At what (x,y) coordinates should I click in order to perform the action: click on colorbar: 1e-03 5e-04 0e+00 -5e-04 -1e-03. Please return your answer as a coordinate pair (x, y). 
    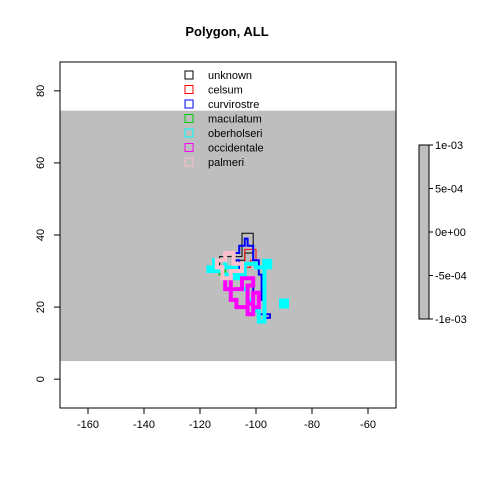
    Looking at the image, I should click on (442, 233).